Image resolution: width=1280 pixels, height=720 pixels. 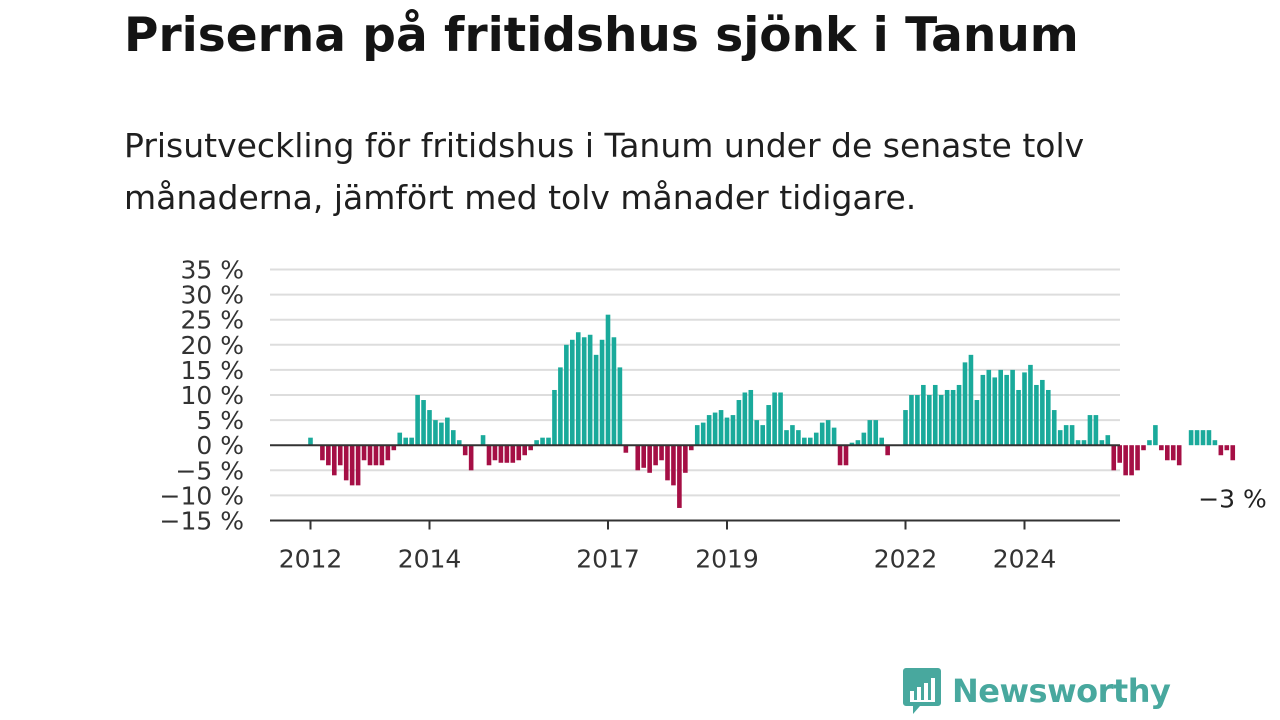 What do you see at coordinates (695, 483) in the screenshot?
I see `axes` at bounding box center [695, 483].